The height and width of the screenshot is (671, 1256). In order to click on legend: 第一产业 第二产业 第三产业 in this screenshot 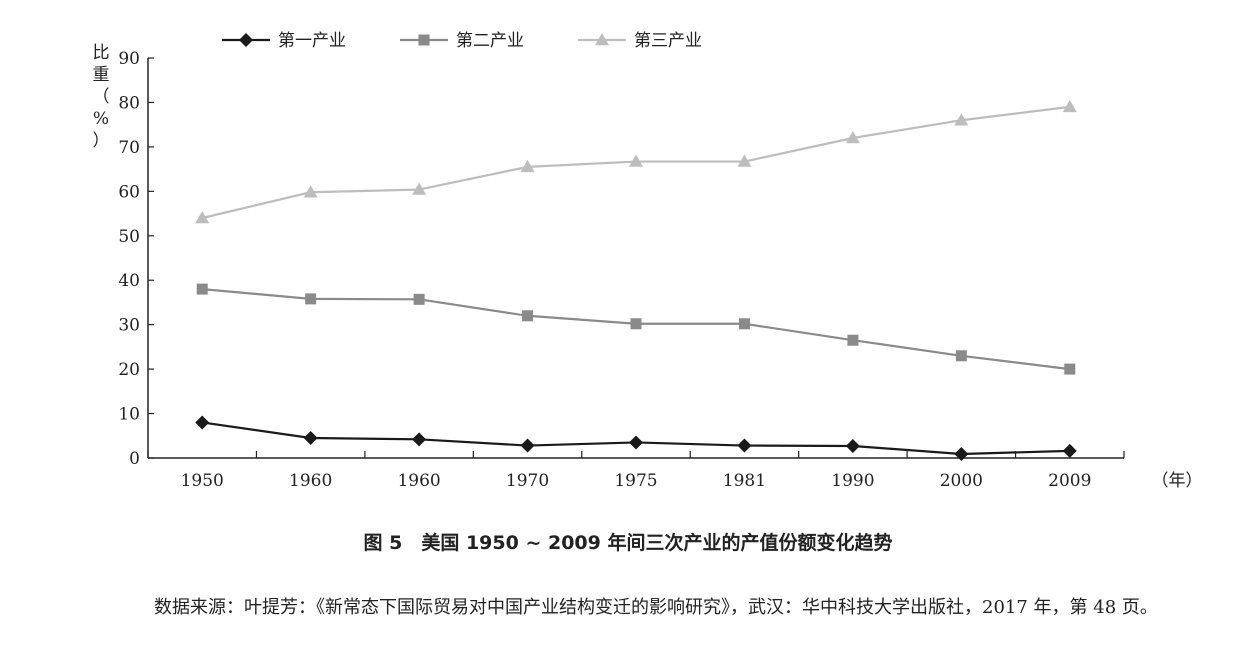, I will do `click(462, 41)`.